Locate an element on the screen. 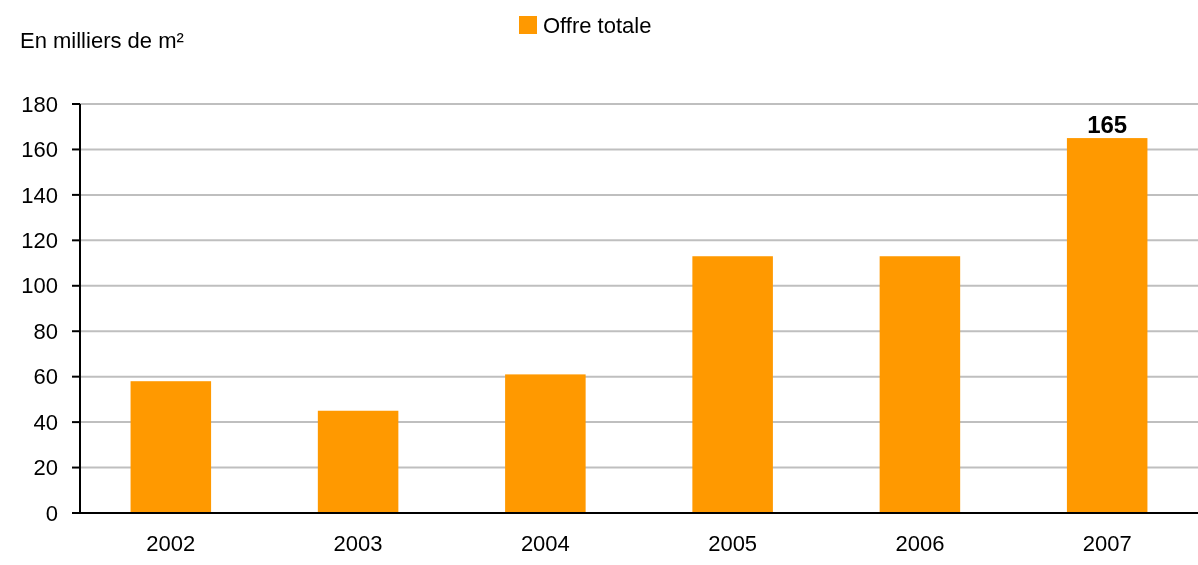 This screenshot has height=565, width=1198. y-tick-label: 60 is located at coordinates (45, 377).